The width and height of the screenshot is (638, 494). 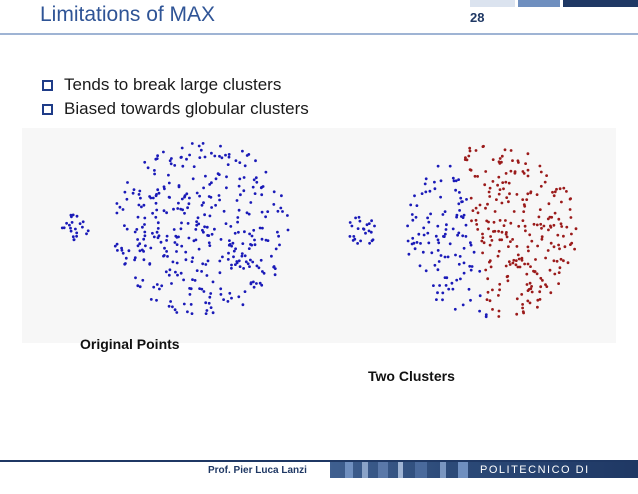 I want to click on two-clusters-plot, so click(x=463, y=231).